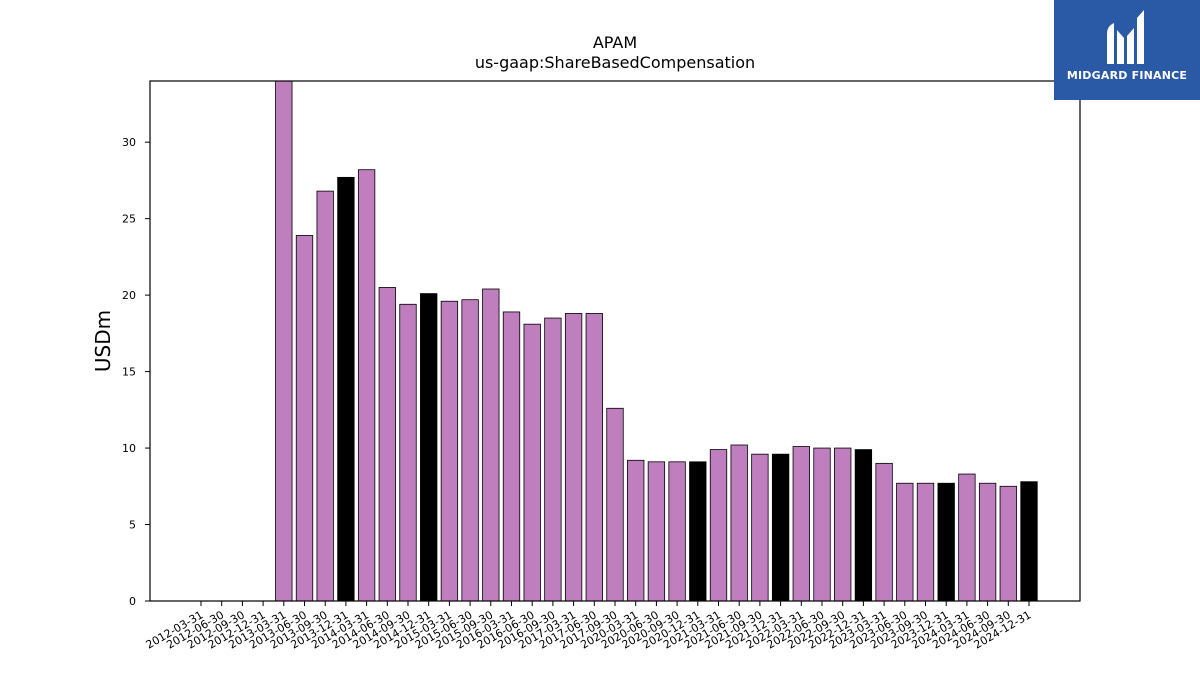 The height and width of the screenshot is (675, 1200). What do you see at coordinates (1127, 75) in the screenshot?
I see `logo-text: MIDGARD FINANCE` at bounding box center [1127, 75].